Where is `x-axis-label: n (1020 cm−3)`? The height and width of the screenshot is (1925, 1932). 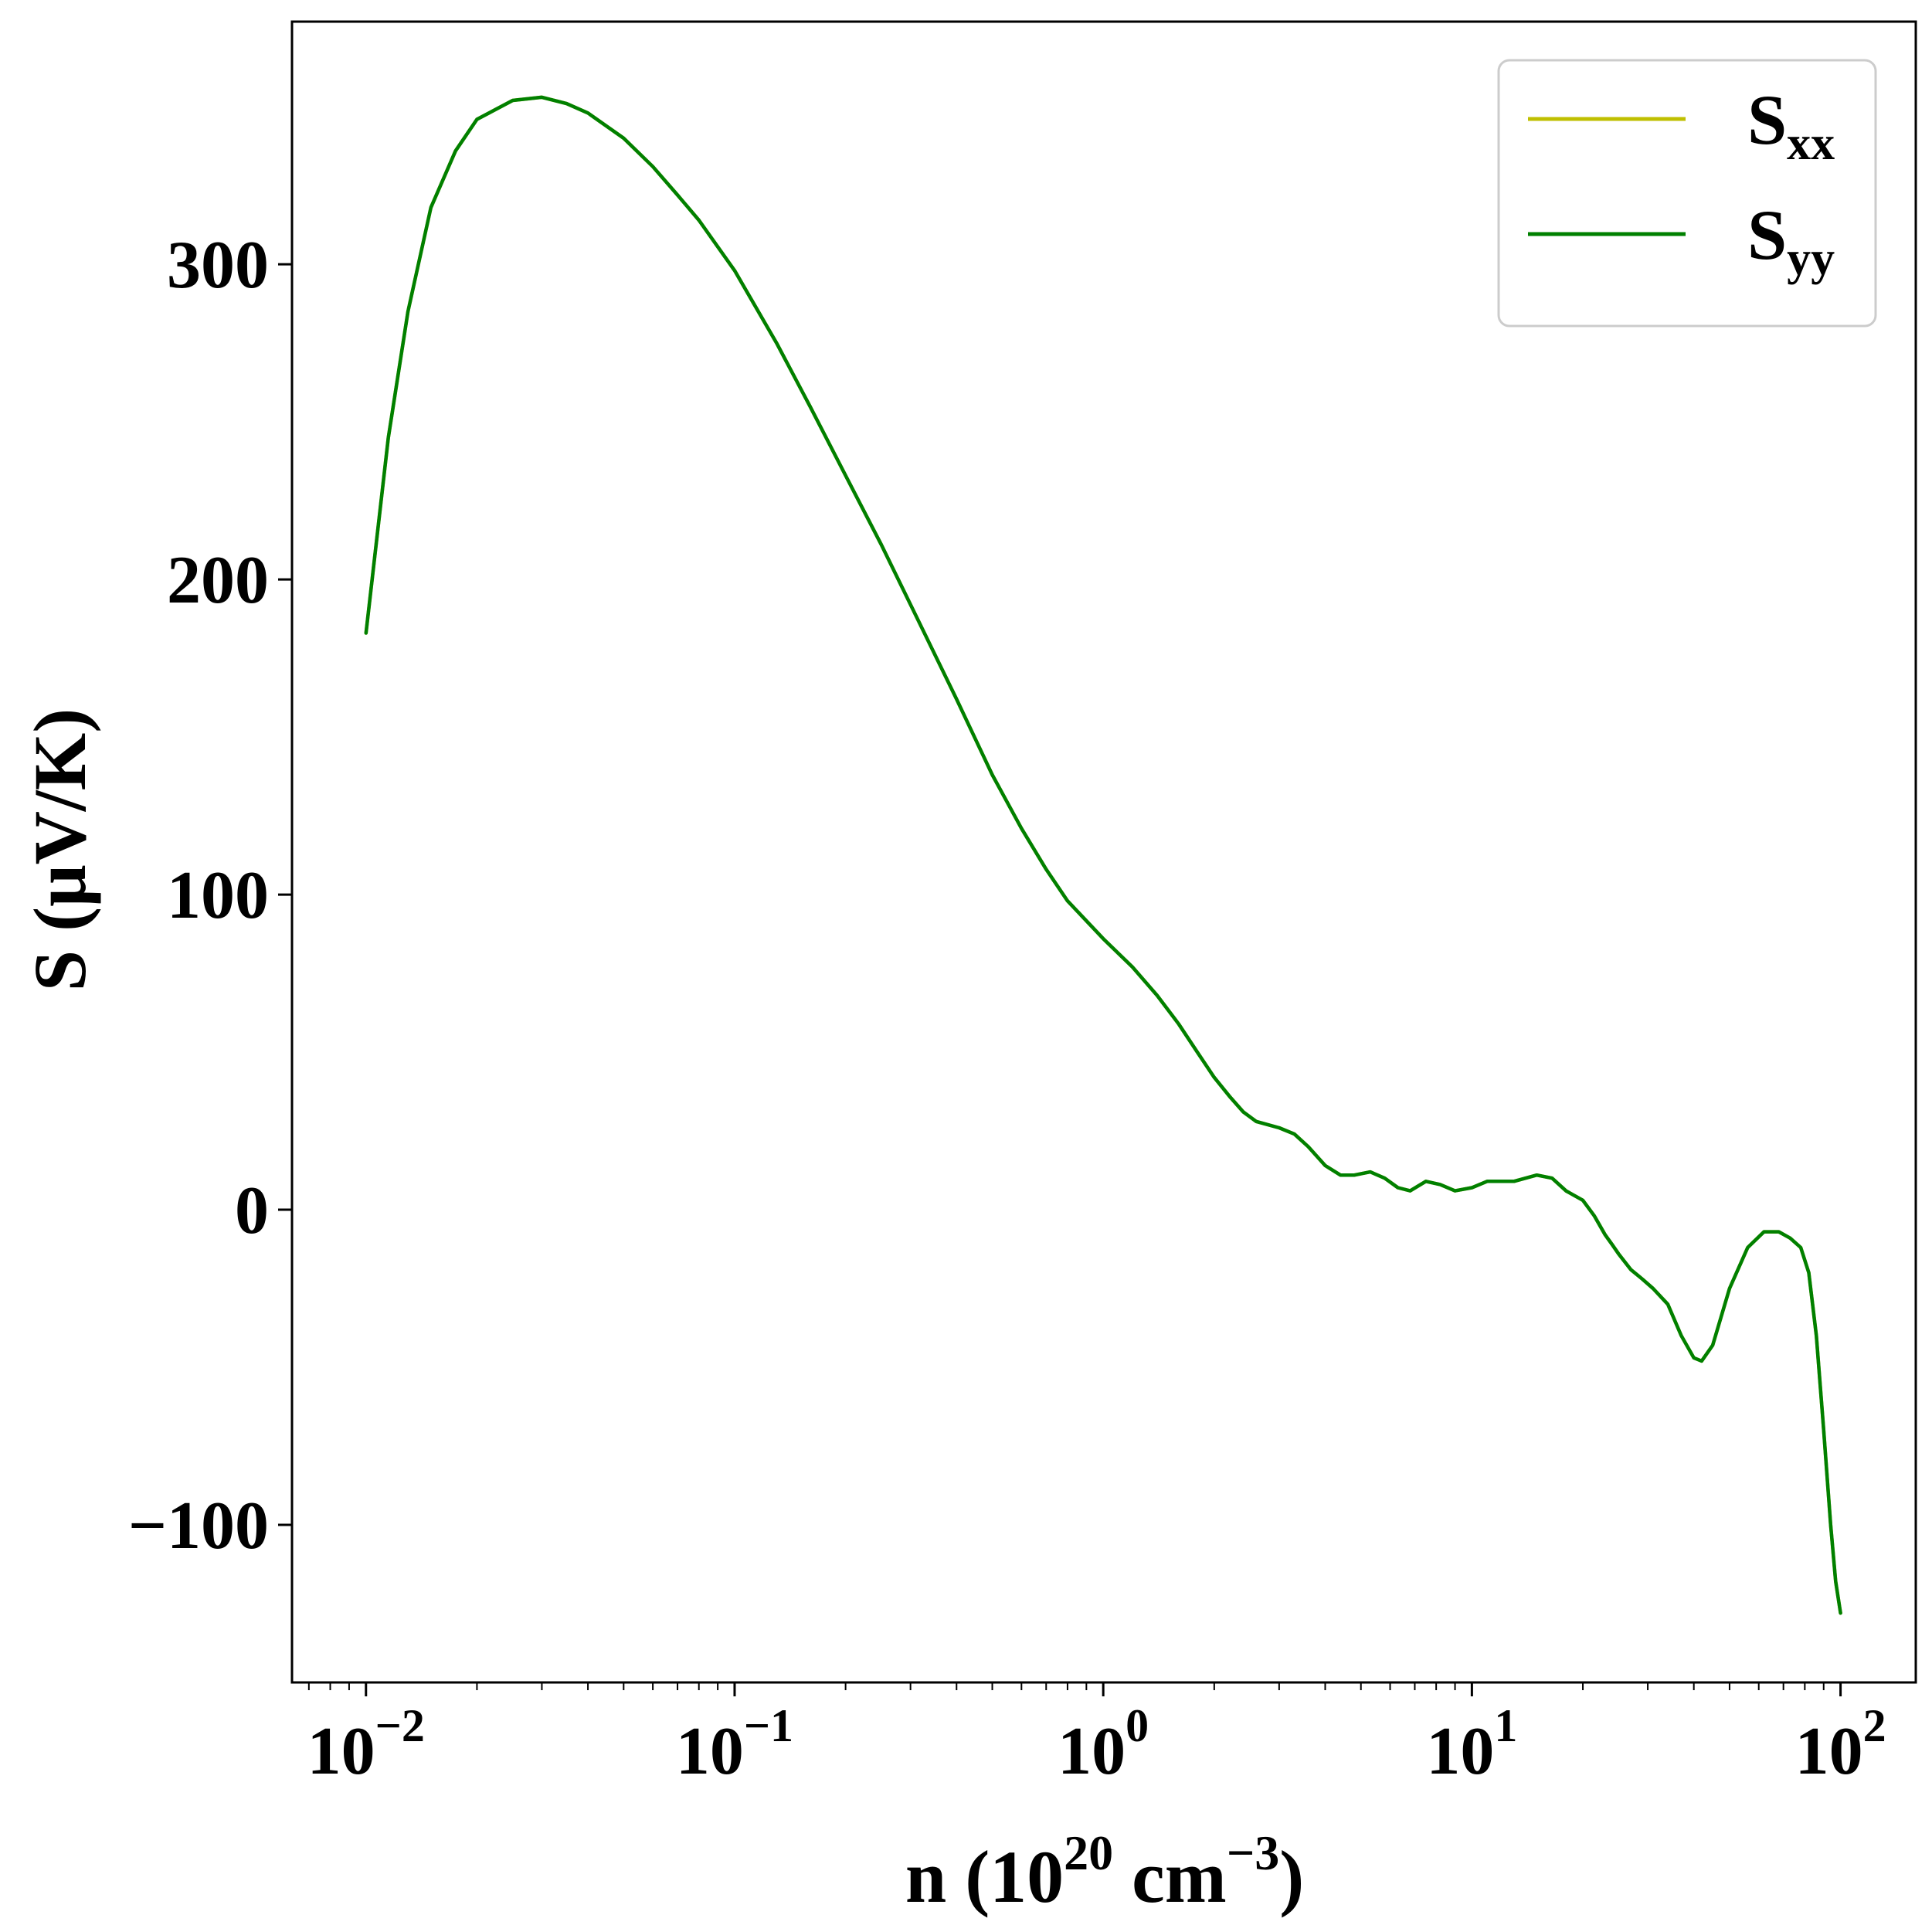
x-axis-label: n (1020 cm−3) is located at coordinates (1104, 1871).